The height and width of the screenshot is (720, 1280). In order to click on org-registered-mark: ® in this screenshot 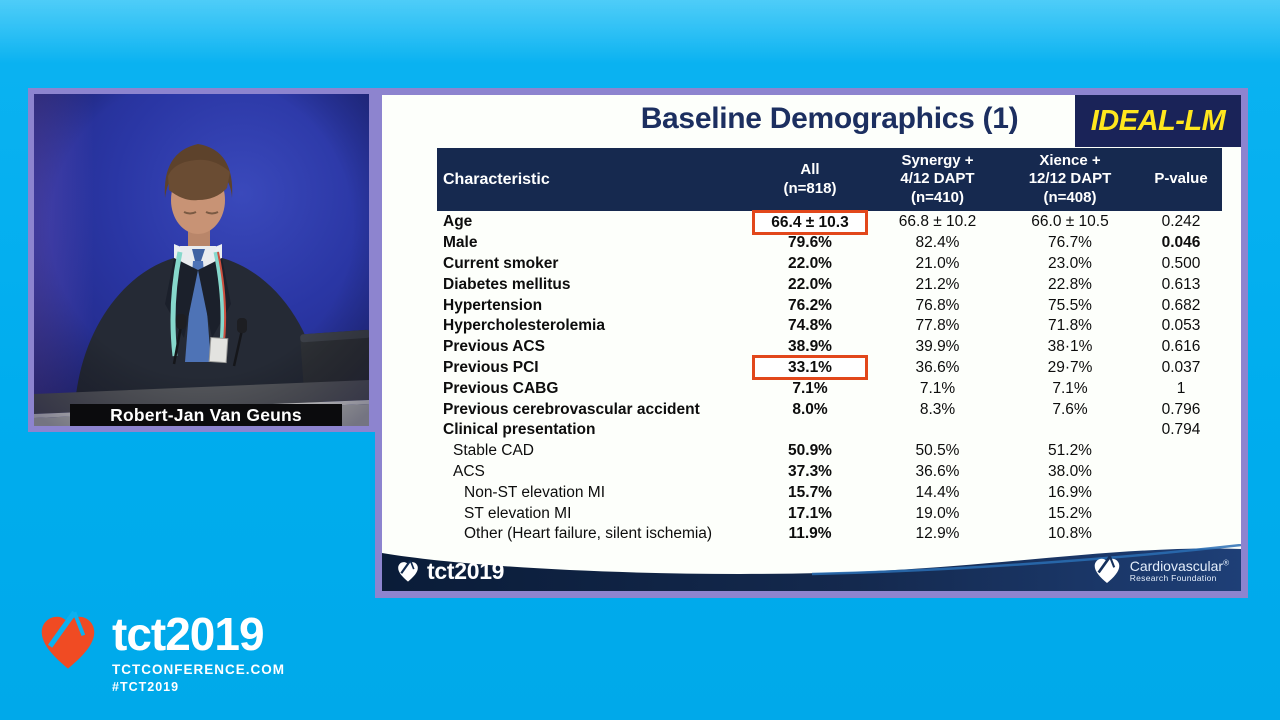, I will do `click(1226, 562)`.